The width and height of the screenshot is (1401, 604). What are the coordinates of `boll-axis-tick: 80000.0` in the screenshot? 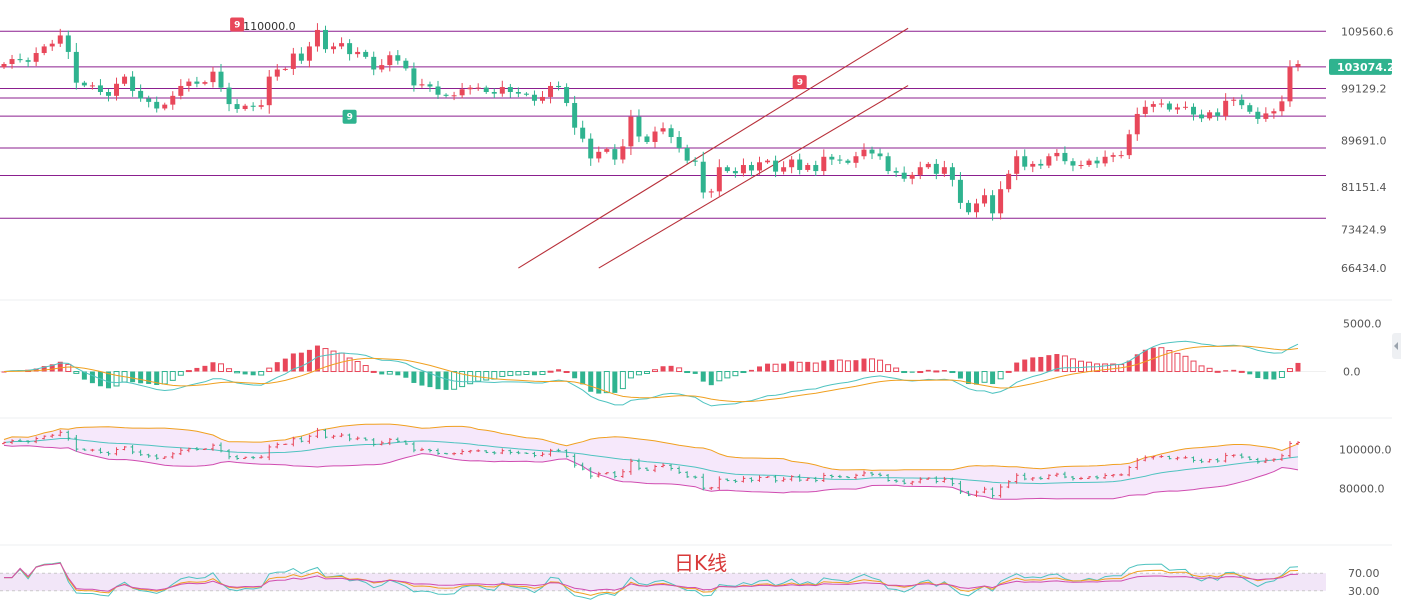 It's located at (1362, 489).